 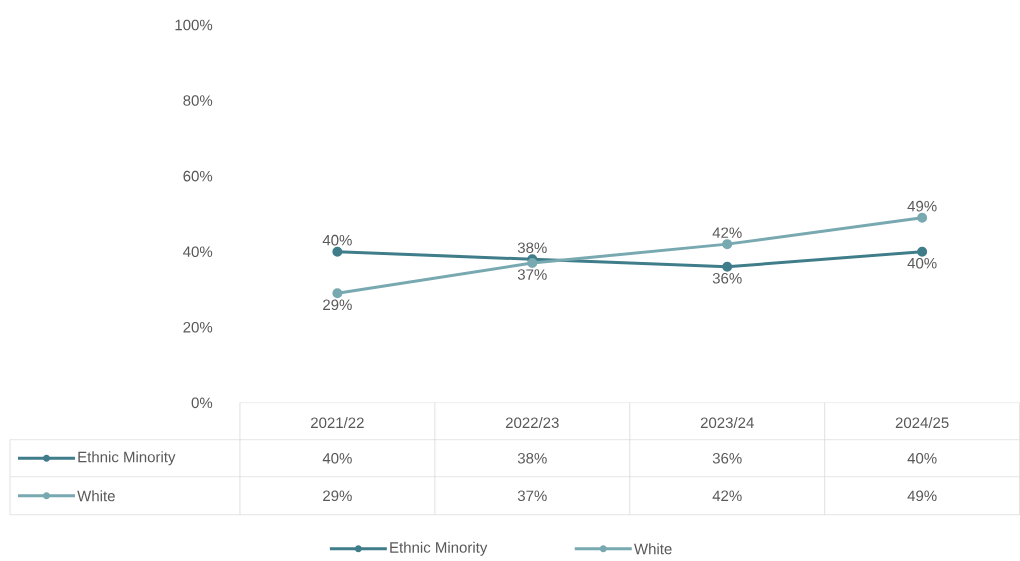 What do you see at coordinates (532, 248) in the screenshot?
I see `text: 38%` at bounding box center [532, 248].